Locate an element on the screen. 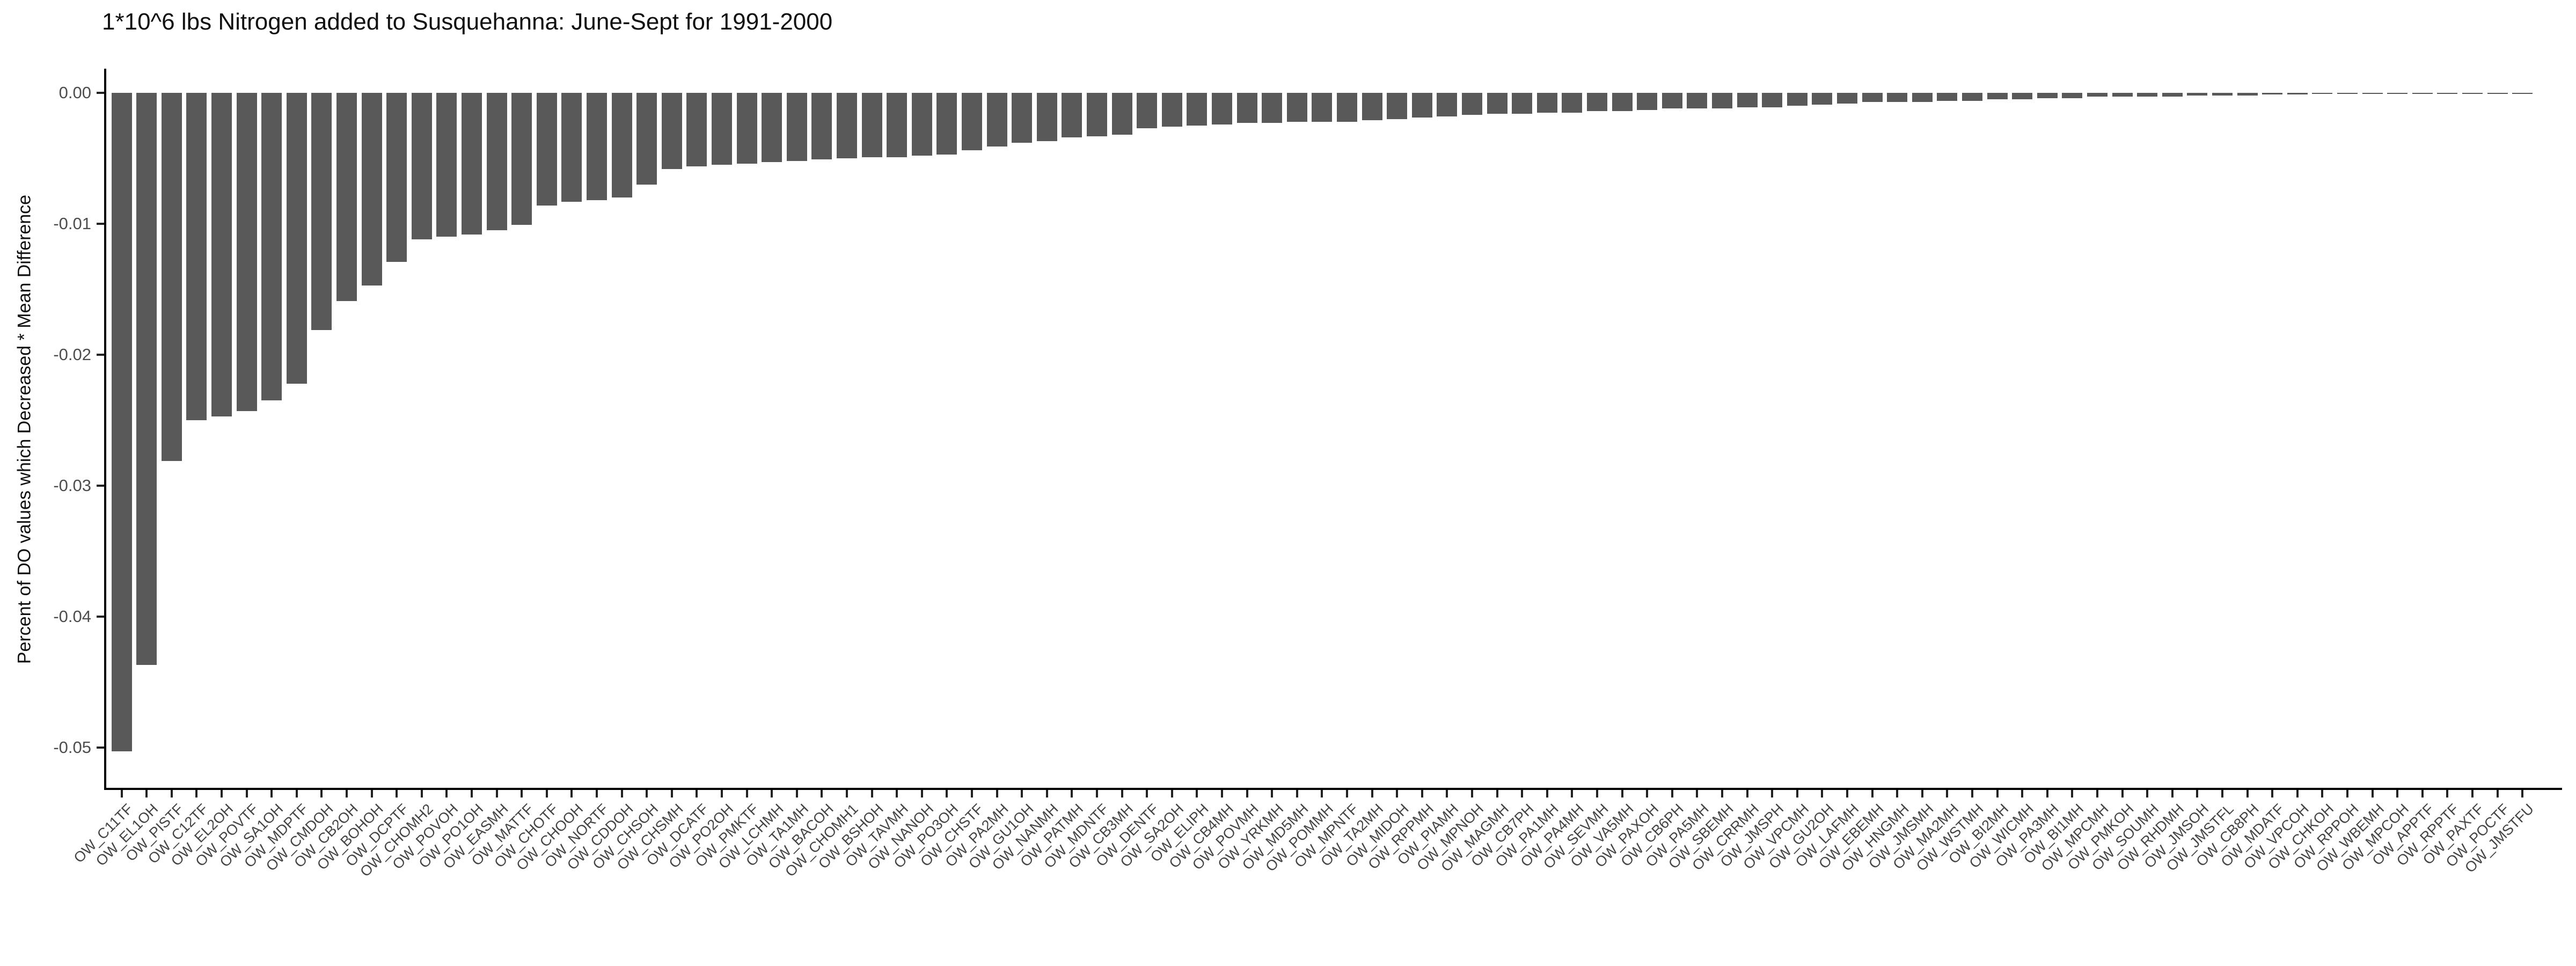  y-tick-label: -0.02 is located at coordinates (72, 354).